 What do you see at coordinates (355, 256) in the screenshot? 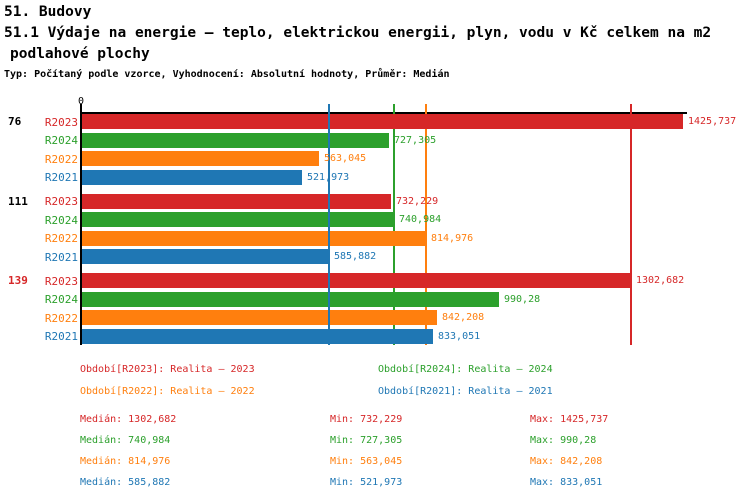
I see `bar-value-111-r2021: 585,882` at bounding box center [355, 256].